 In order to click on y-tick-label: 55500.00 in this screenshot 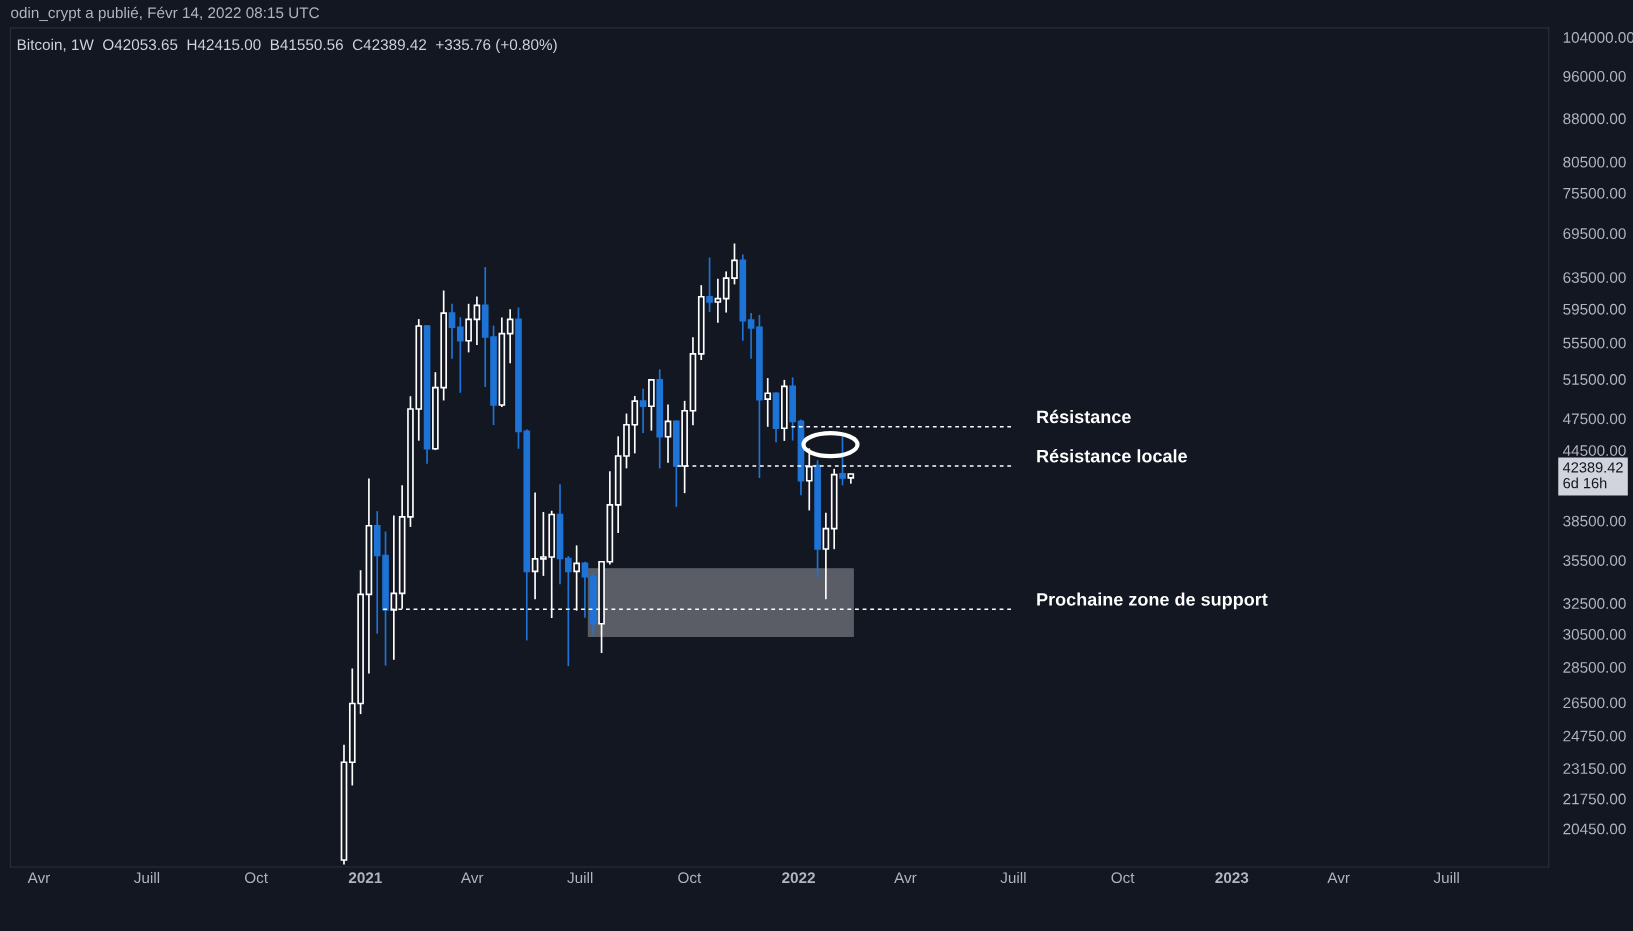, I will do `click(1594, 343)`.